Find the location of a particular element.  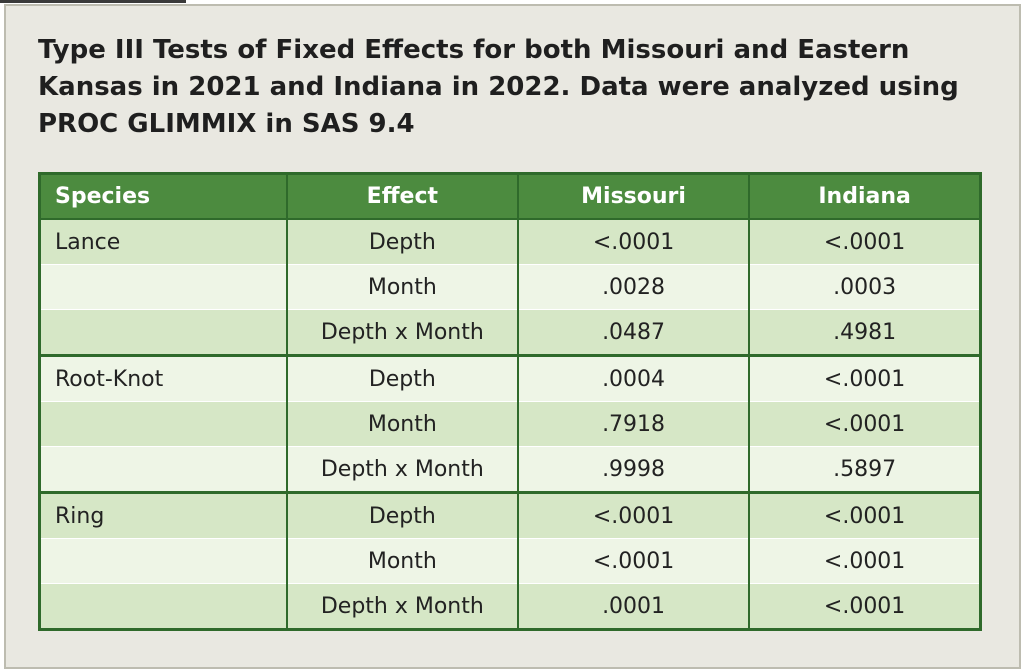

p-value-cell: .9998 is located at coordinates (633, 469).